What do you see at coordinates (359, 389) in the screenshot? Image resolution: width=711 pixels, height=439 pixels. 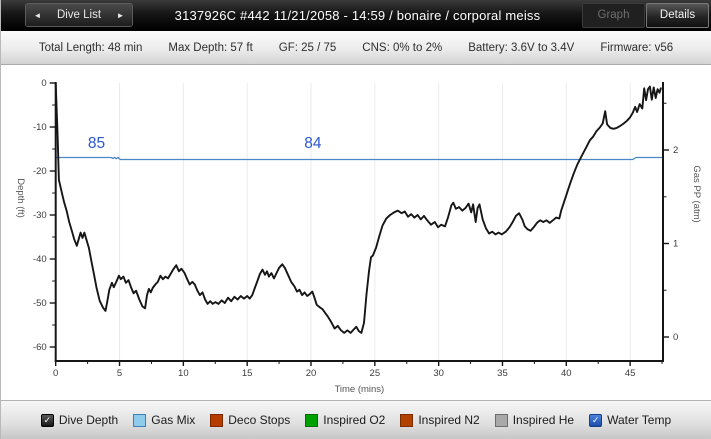 I see `x-axis-title: Time (mins)` at bounding box center [359, 389].